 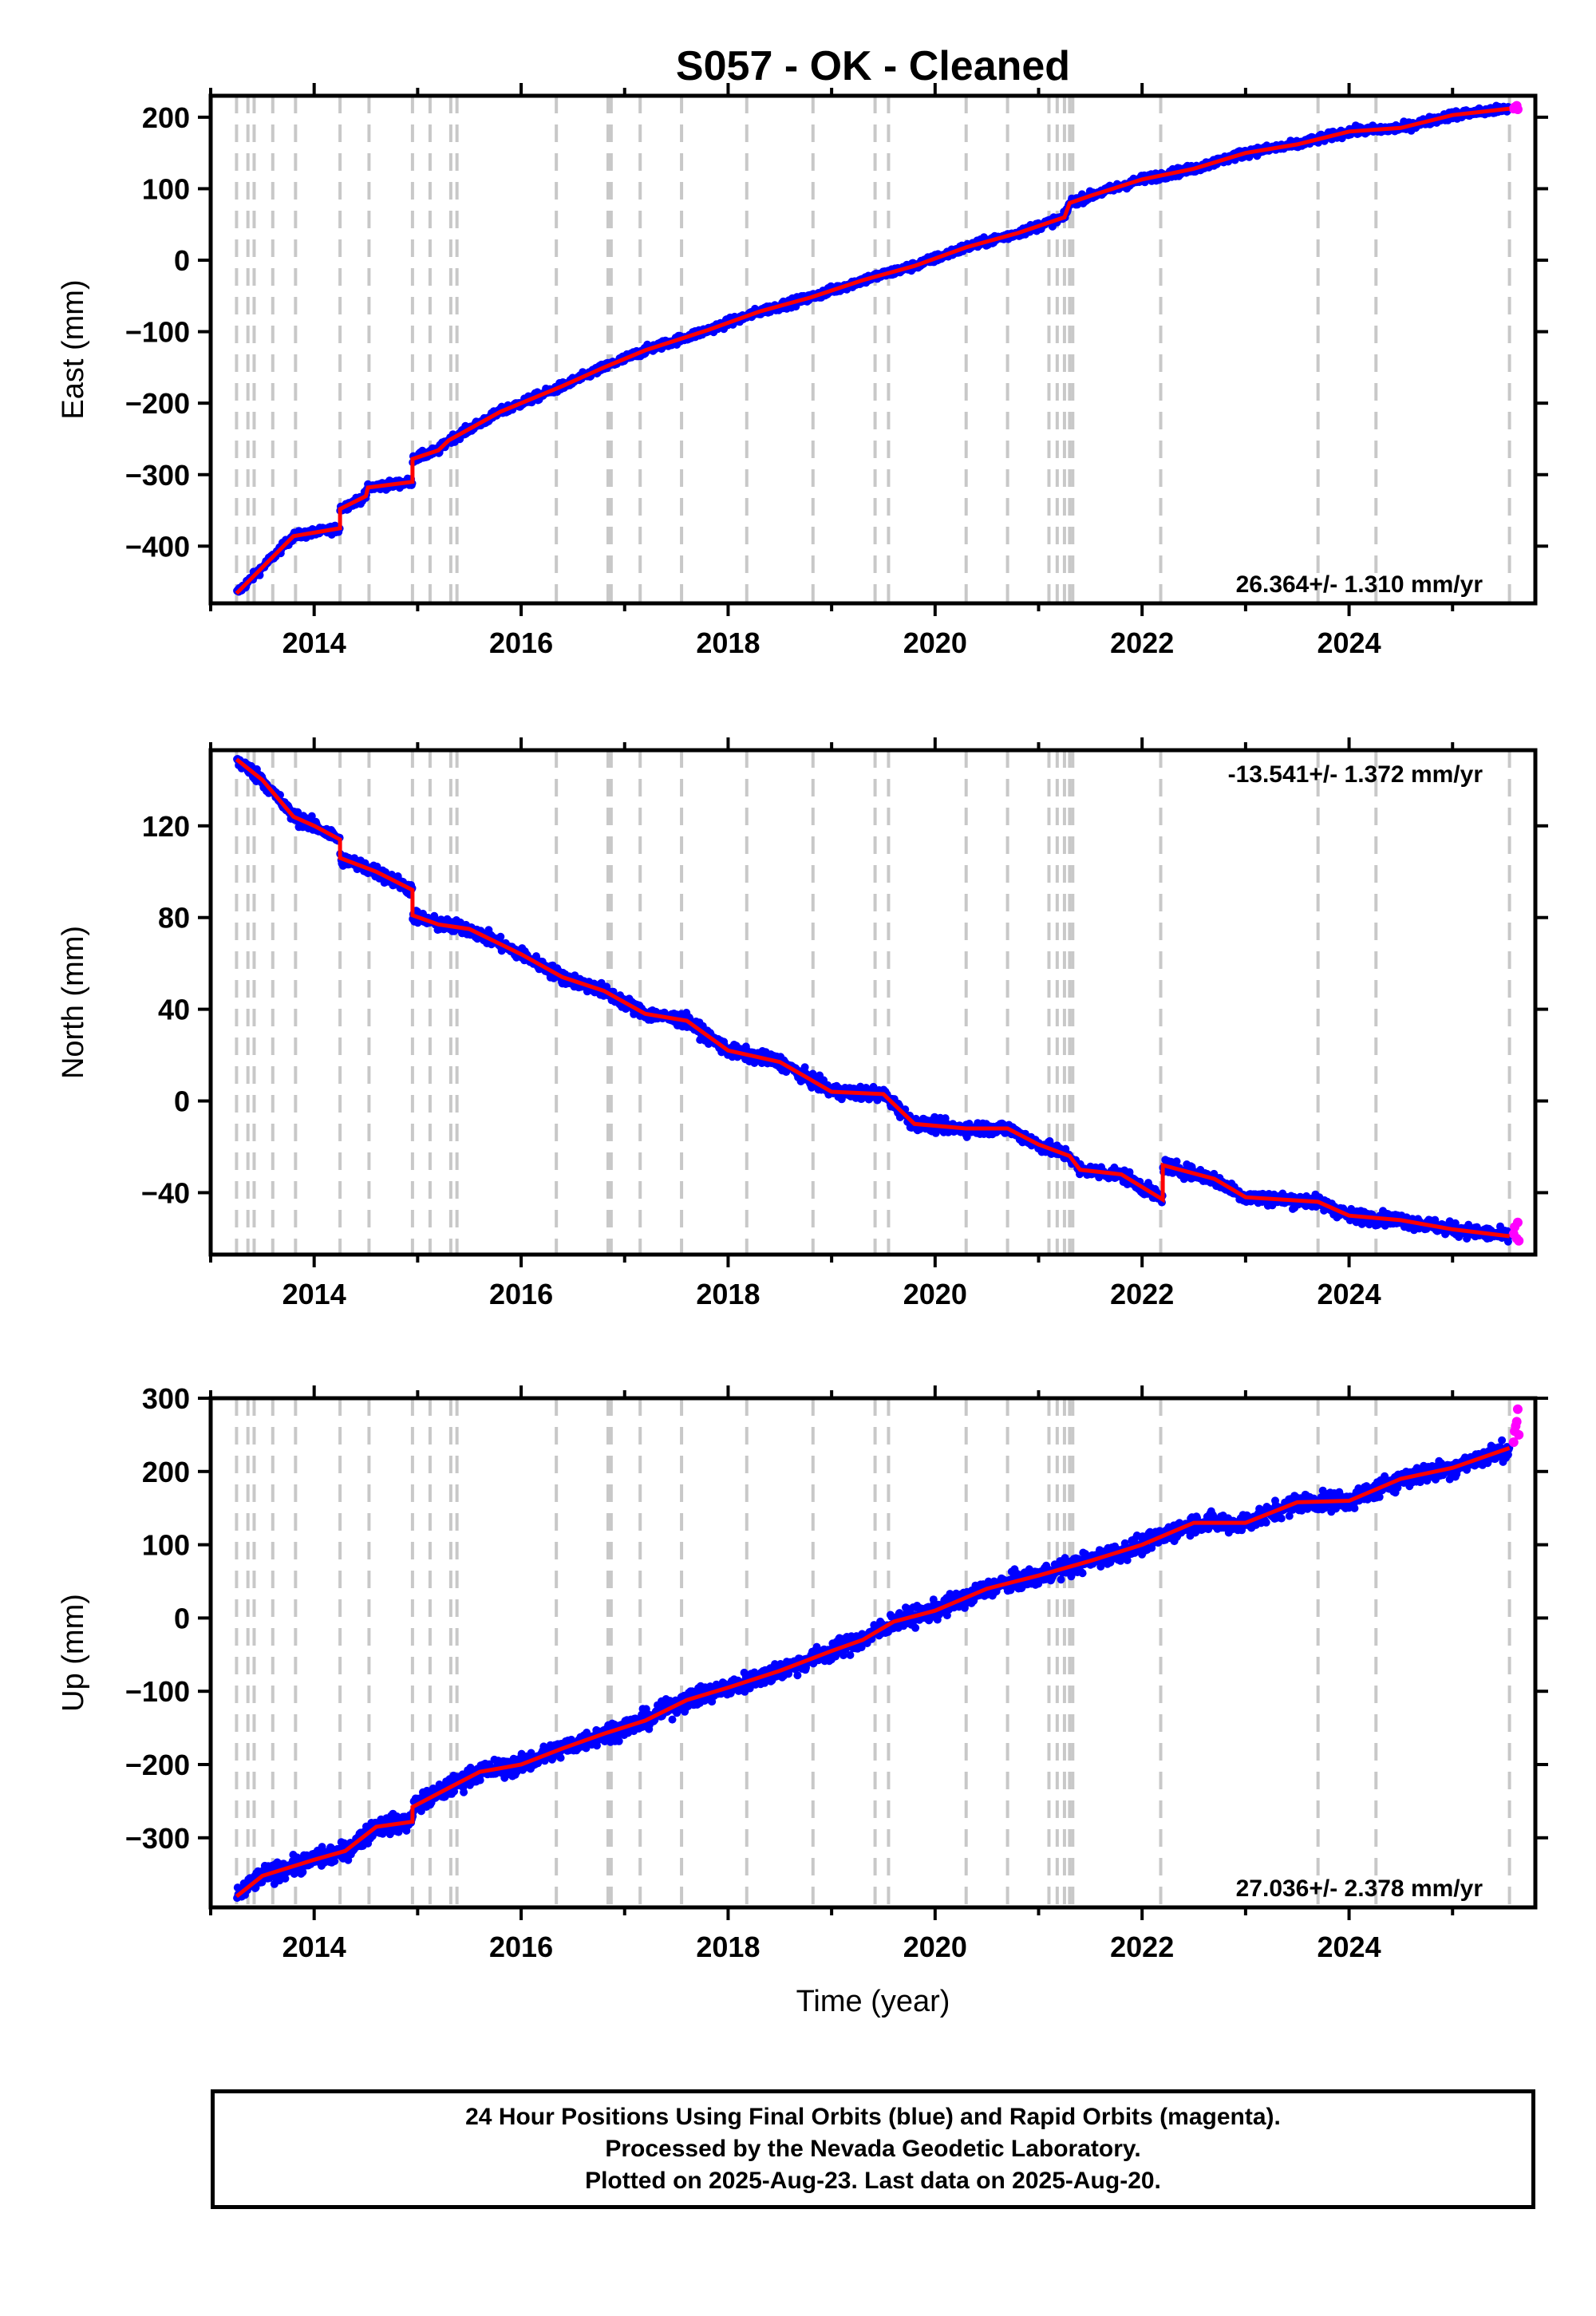 I want to click on y-tick-label: 120, so click(x=166, y=826).